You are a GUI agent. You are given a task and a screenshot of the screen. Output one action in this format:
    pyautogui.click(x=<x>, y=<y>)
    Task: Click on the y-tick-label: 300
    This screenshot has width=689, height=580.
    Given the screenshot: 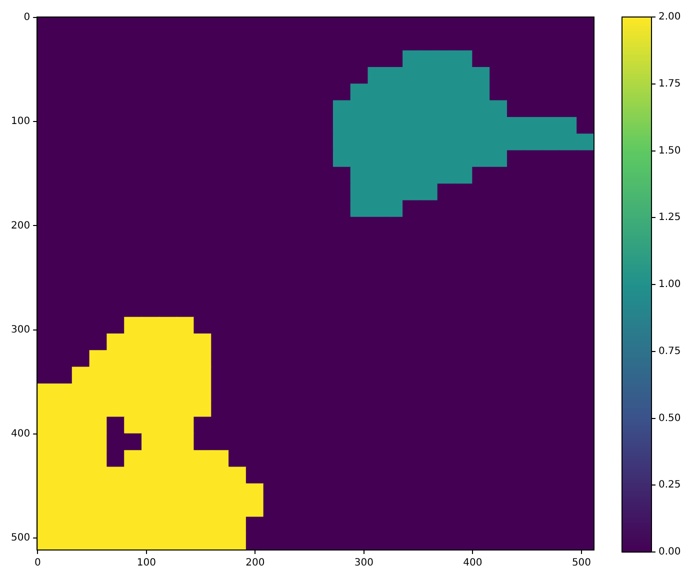 What is the action you would take?
    pyautogui.click(x=20, y=330)
    